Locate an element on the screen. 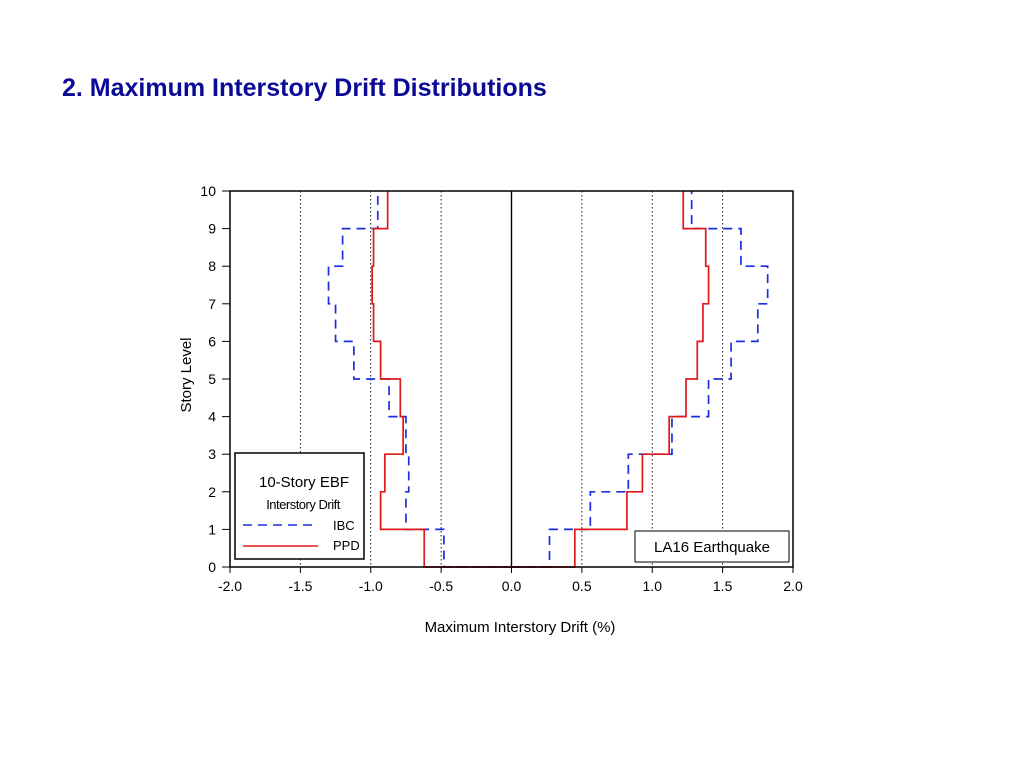 This screenshot has width=1024, height=768. series-ppd-negative is located at coordinates (441, 379).